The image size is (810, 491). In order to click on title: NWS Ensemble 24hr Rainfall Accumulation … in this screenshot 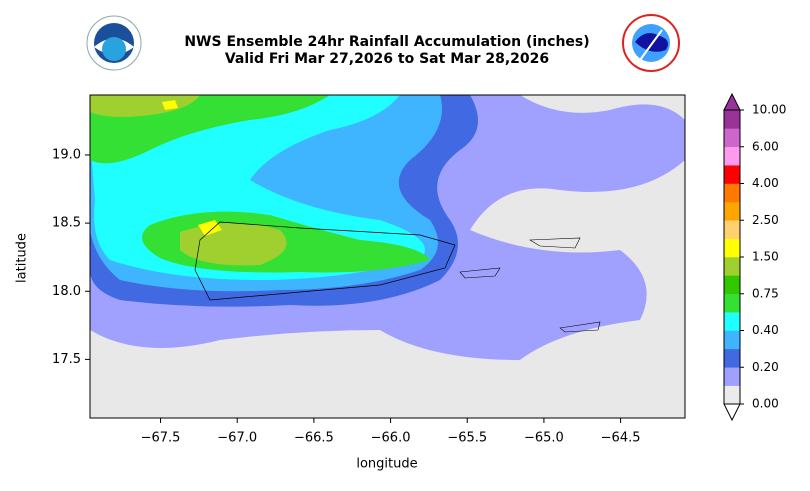, I will do `click(386, 42)`.